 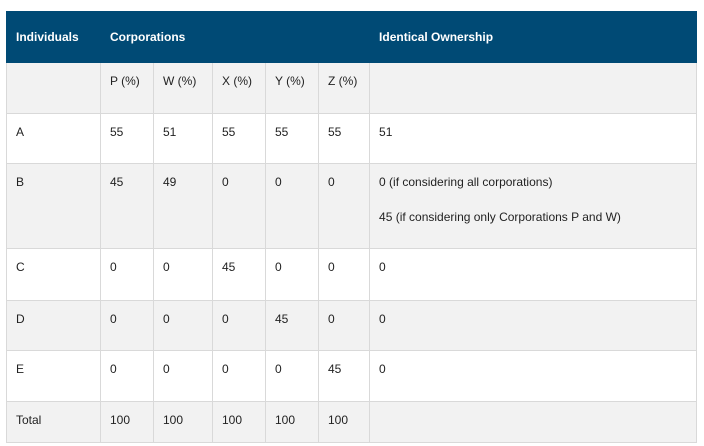 What do you see at coordinates (344, 376) in the screenshot?
I see `cell-z: 45` at bounding box center [344, 376].